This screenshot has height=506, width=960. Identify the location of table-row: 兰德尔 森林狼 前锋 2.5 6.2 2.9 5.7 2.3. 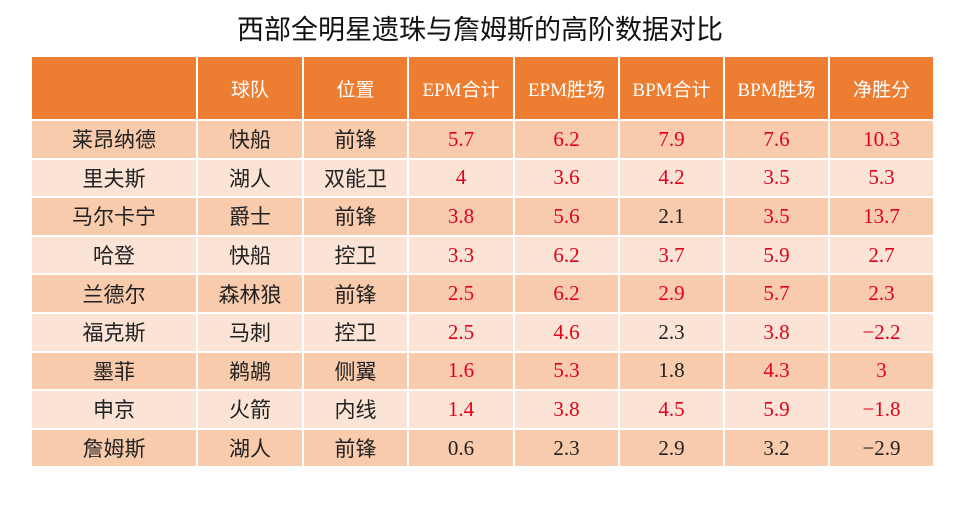
(482, 293).